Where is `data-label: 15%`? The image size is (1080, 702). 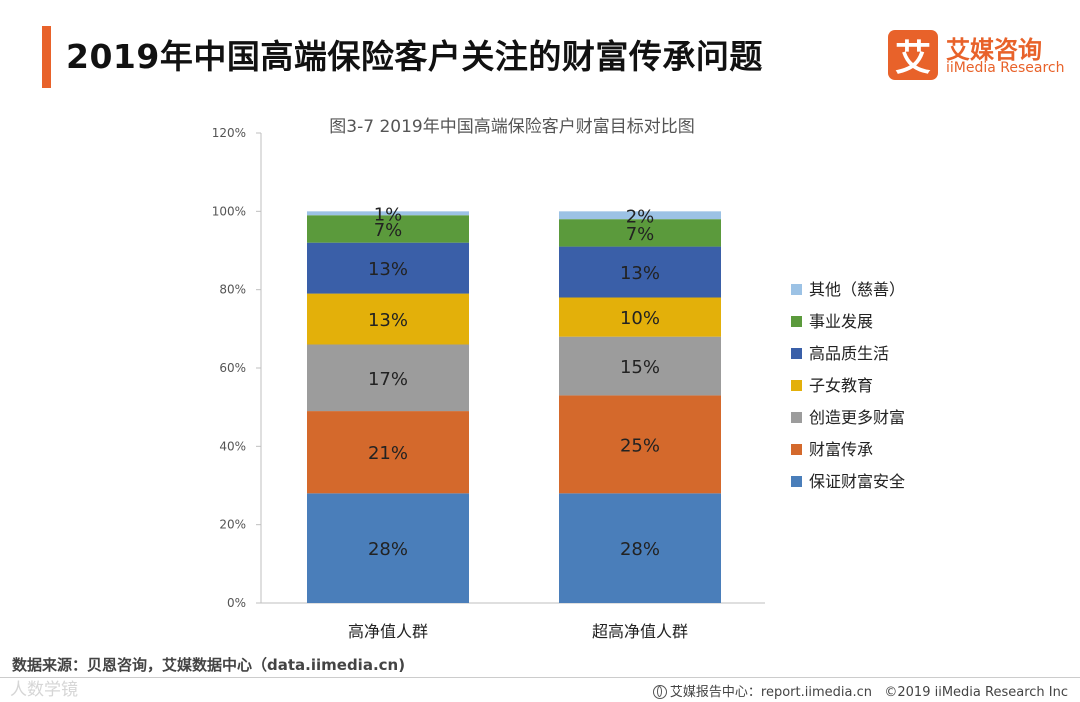
data-label: 15% is located at coordinates (640, 367).